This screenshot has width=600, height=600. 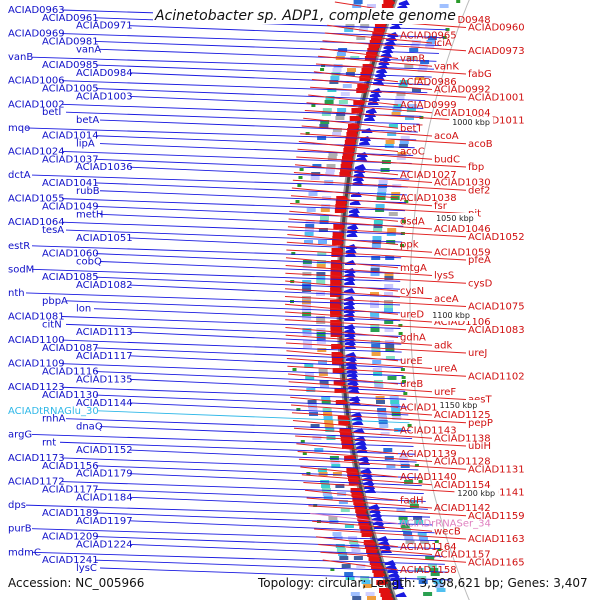 I want to click on gene-label: cysD, so click(x=480, y=283).